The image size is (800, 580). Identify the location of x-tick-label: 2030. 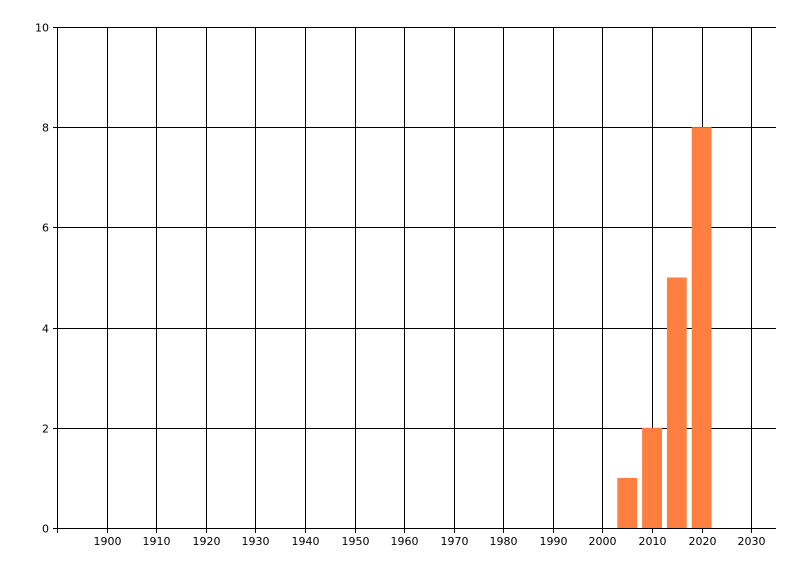
(752, 541).